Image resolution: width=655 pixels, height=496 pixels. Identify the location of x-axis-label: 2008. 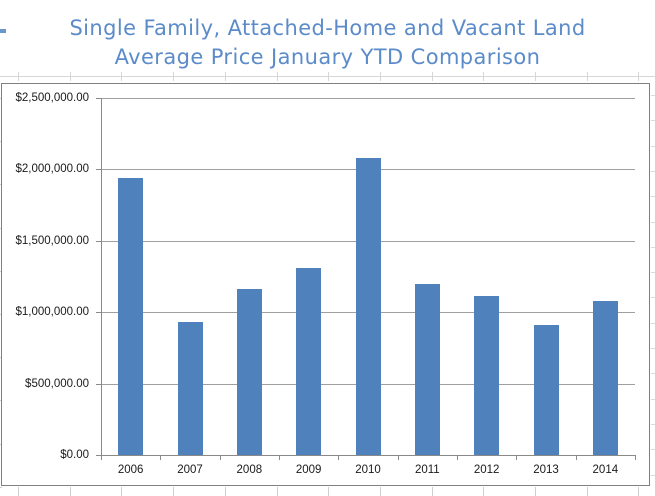
(249, 470).